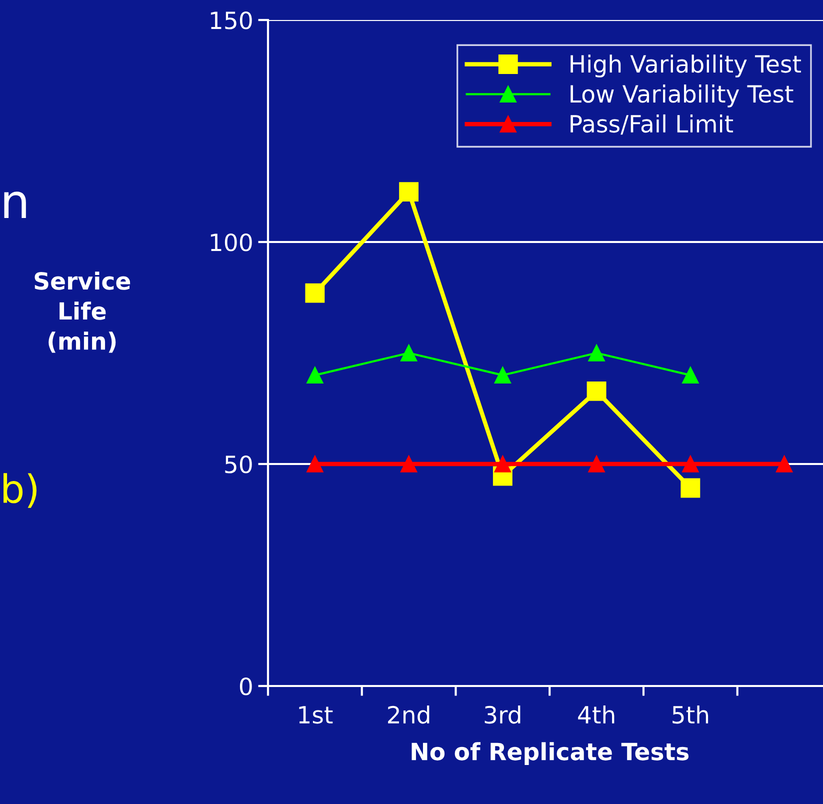 This screenshot has height=804, width=823. Describe the element at coordinates (596, 714) in the screenshot. I see `x-tick-label: 4th` at that location.